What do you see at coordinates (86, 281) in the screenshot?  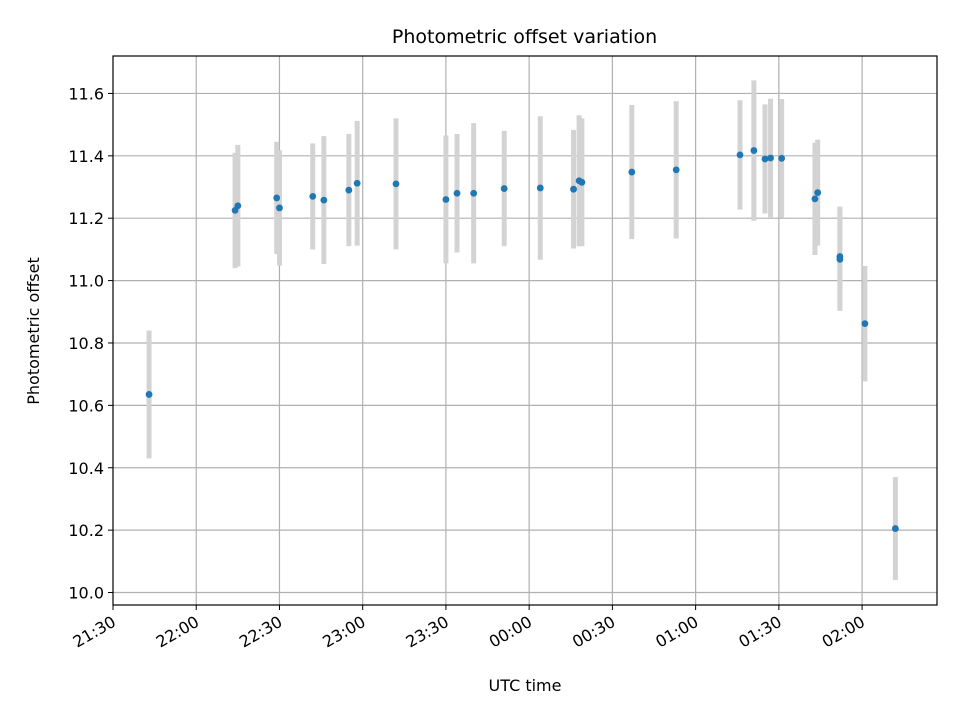 I see `y-tick-label: 11.0` at bounding box center [86, 281].